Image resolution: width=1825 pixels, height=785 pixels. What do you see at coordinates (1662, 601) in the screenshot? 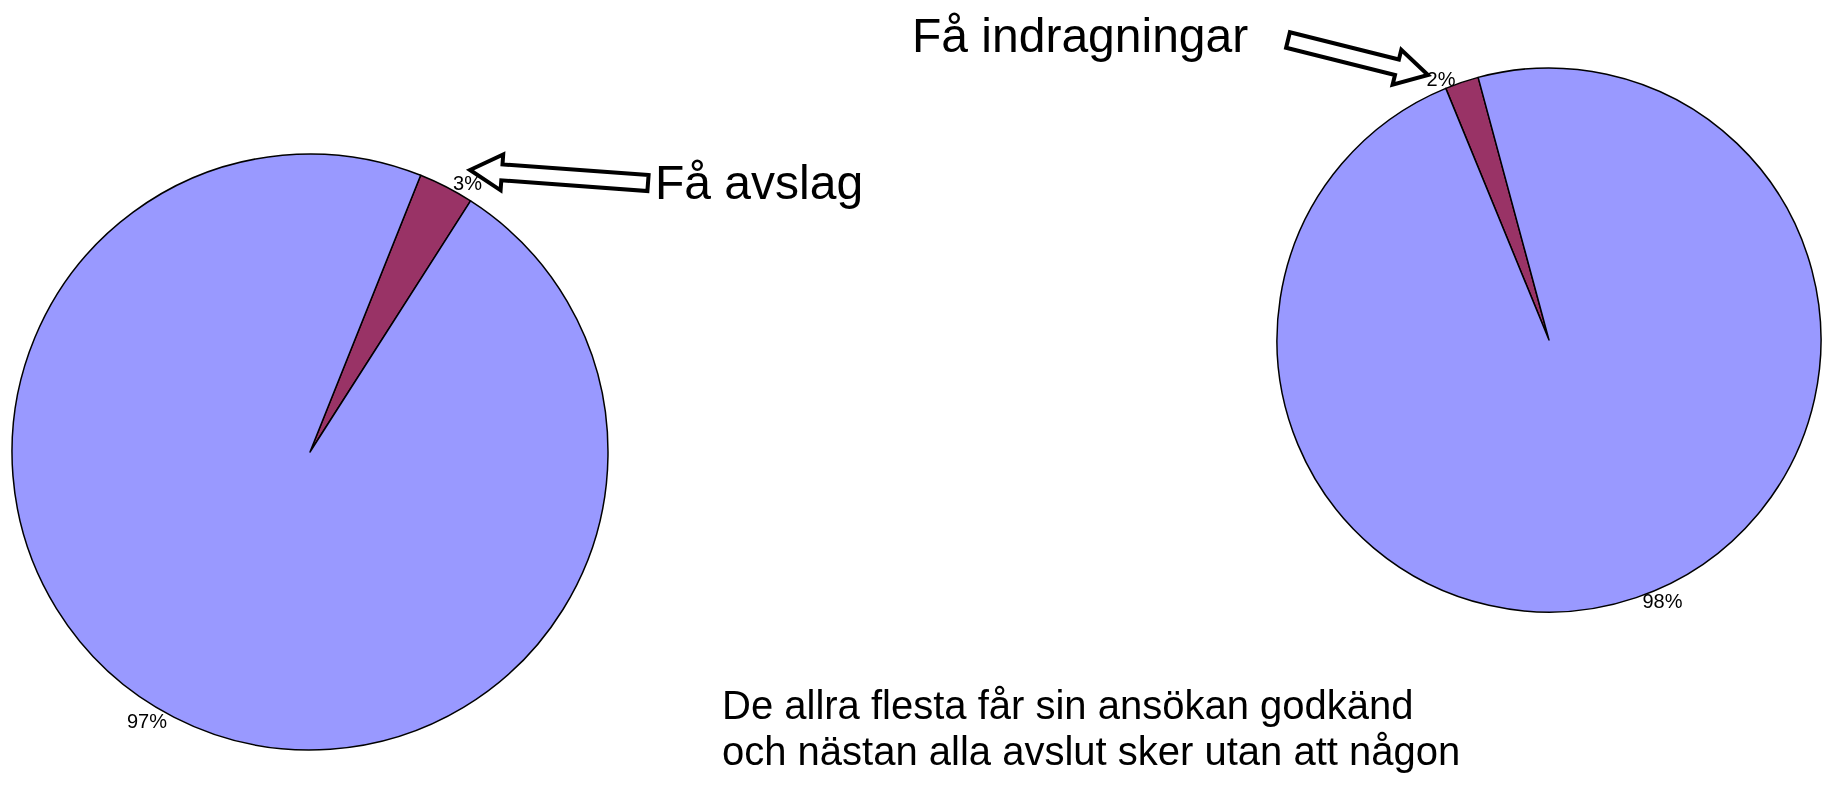
I see `data-label: 98%` at bounding box center [1662, 601].